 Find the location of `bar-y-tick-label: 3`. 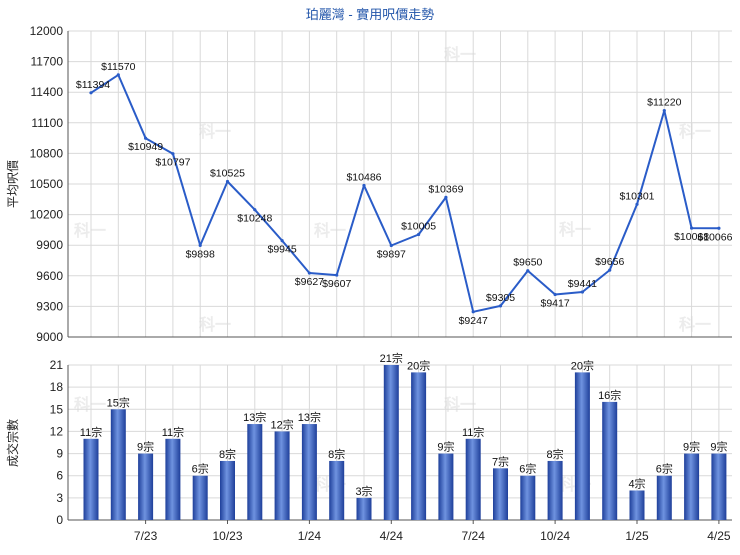

bar-y-tick-label: 3 is located at coordinates (59, 498).